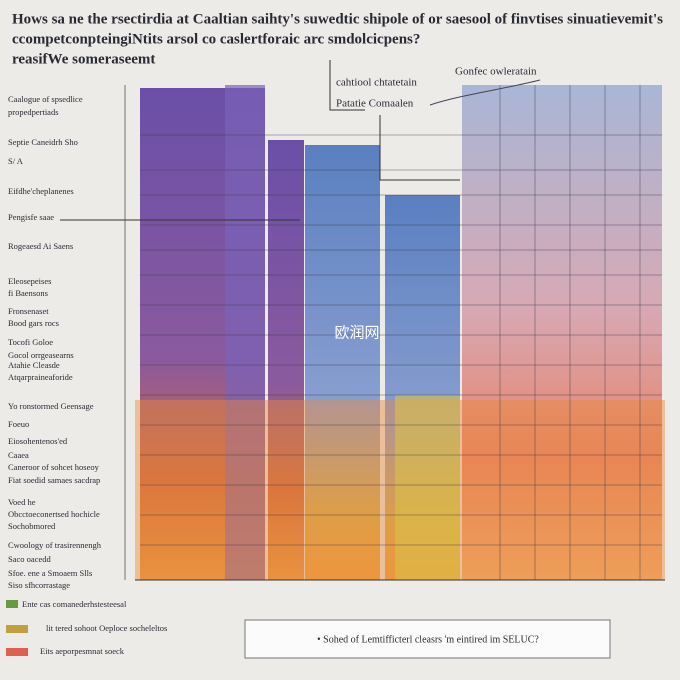 Image resolution: width=680 pixels, height=680 pixels. Describe the element at coordinates (28, 311) in the screenshot. I see `side-label: Fronsenaset` at that location.